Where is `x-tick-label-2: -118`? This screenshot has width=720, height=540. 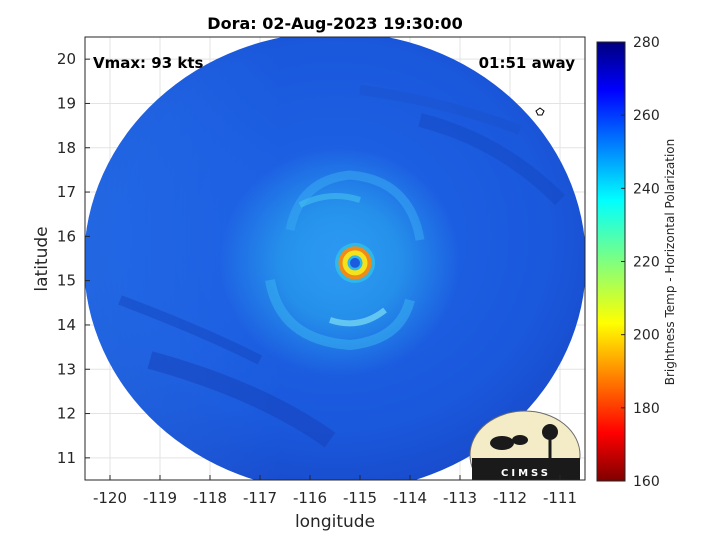
x-tick-label-2: -118 is located at coordinates (210, 498).